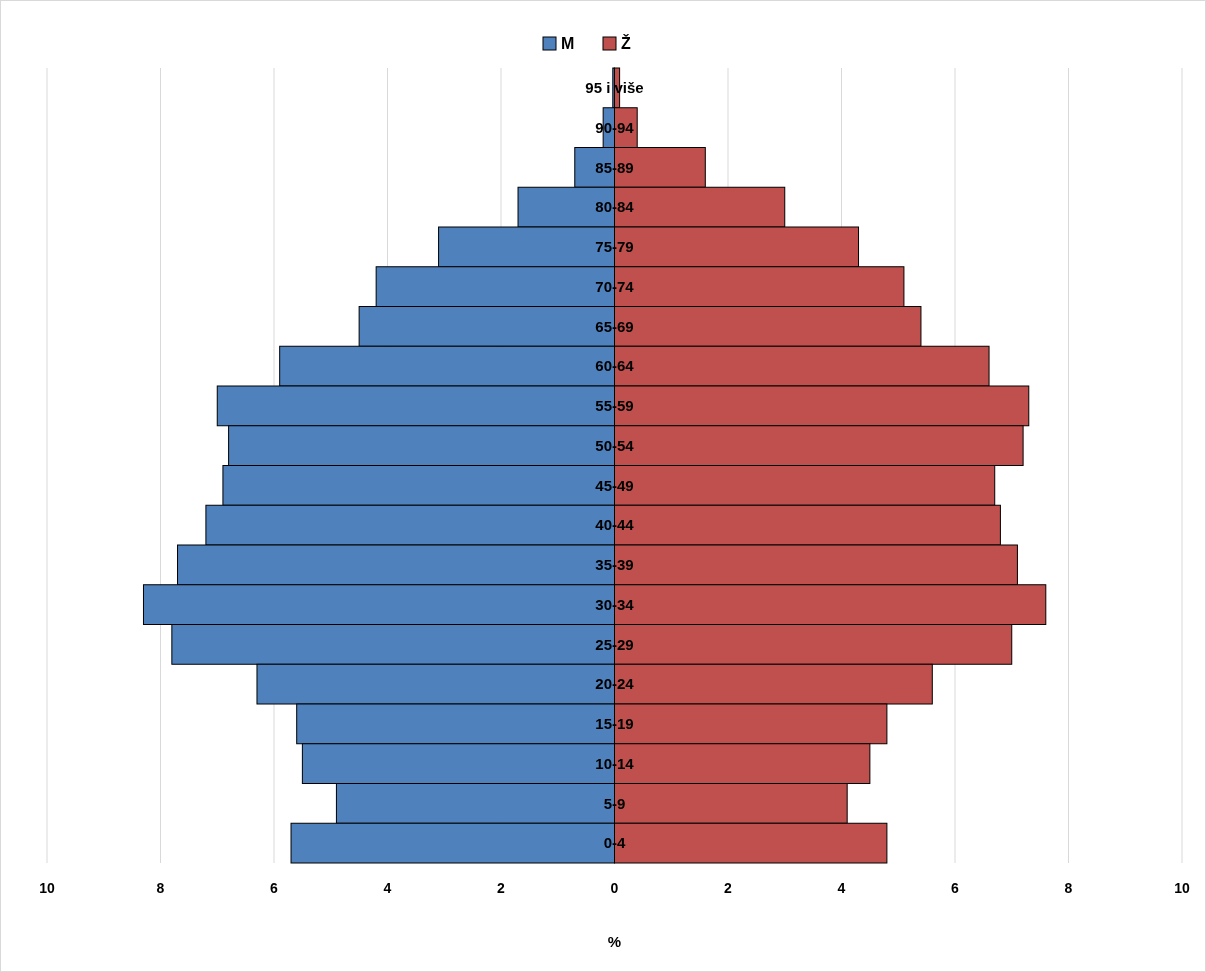  What do you see at coordinates (615, 207) in the screenshot?
I see `y-tick-label: 80-84` at bounding box center [615, 207].